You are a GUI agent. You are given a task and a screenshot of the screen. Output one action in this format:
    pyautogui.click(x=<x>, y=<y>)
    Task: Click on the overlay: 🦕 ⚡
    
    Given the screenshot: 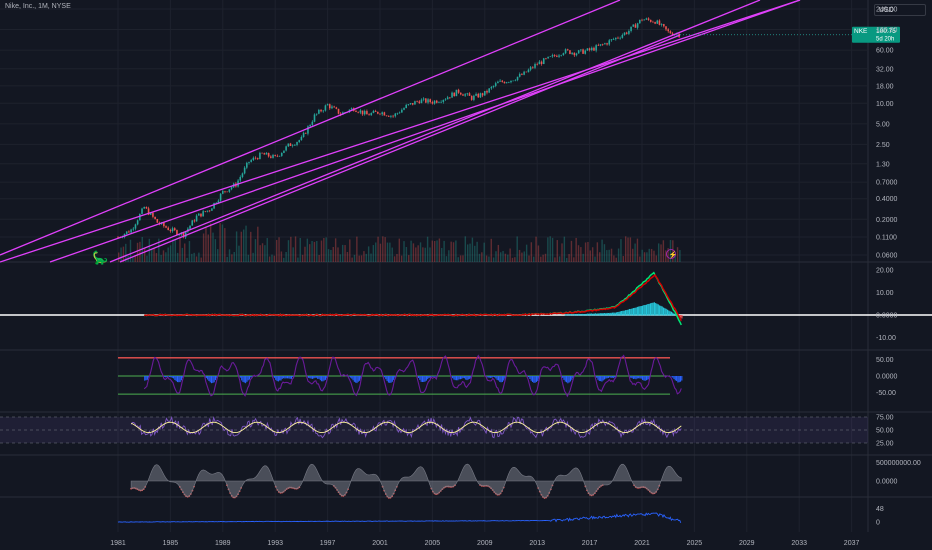 What is the action you would take?
    pyautogui.click(x=384, y=257)
    